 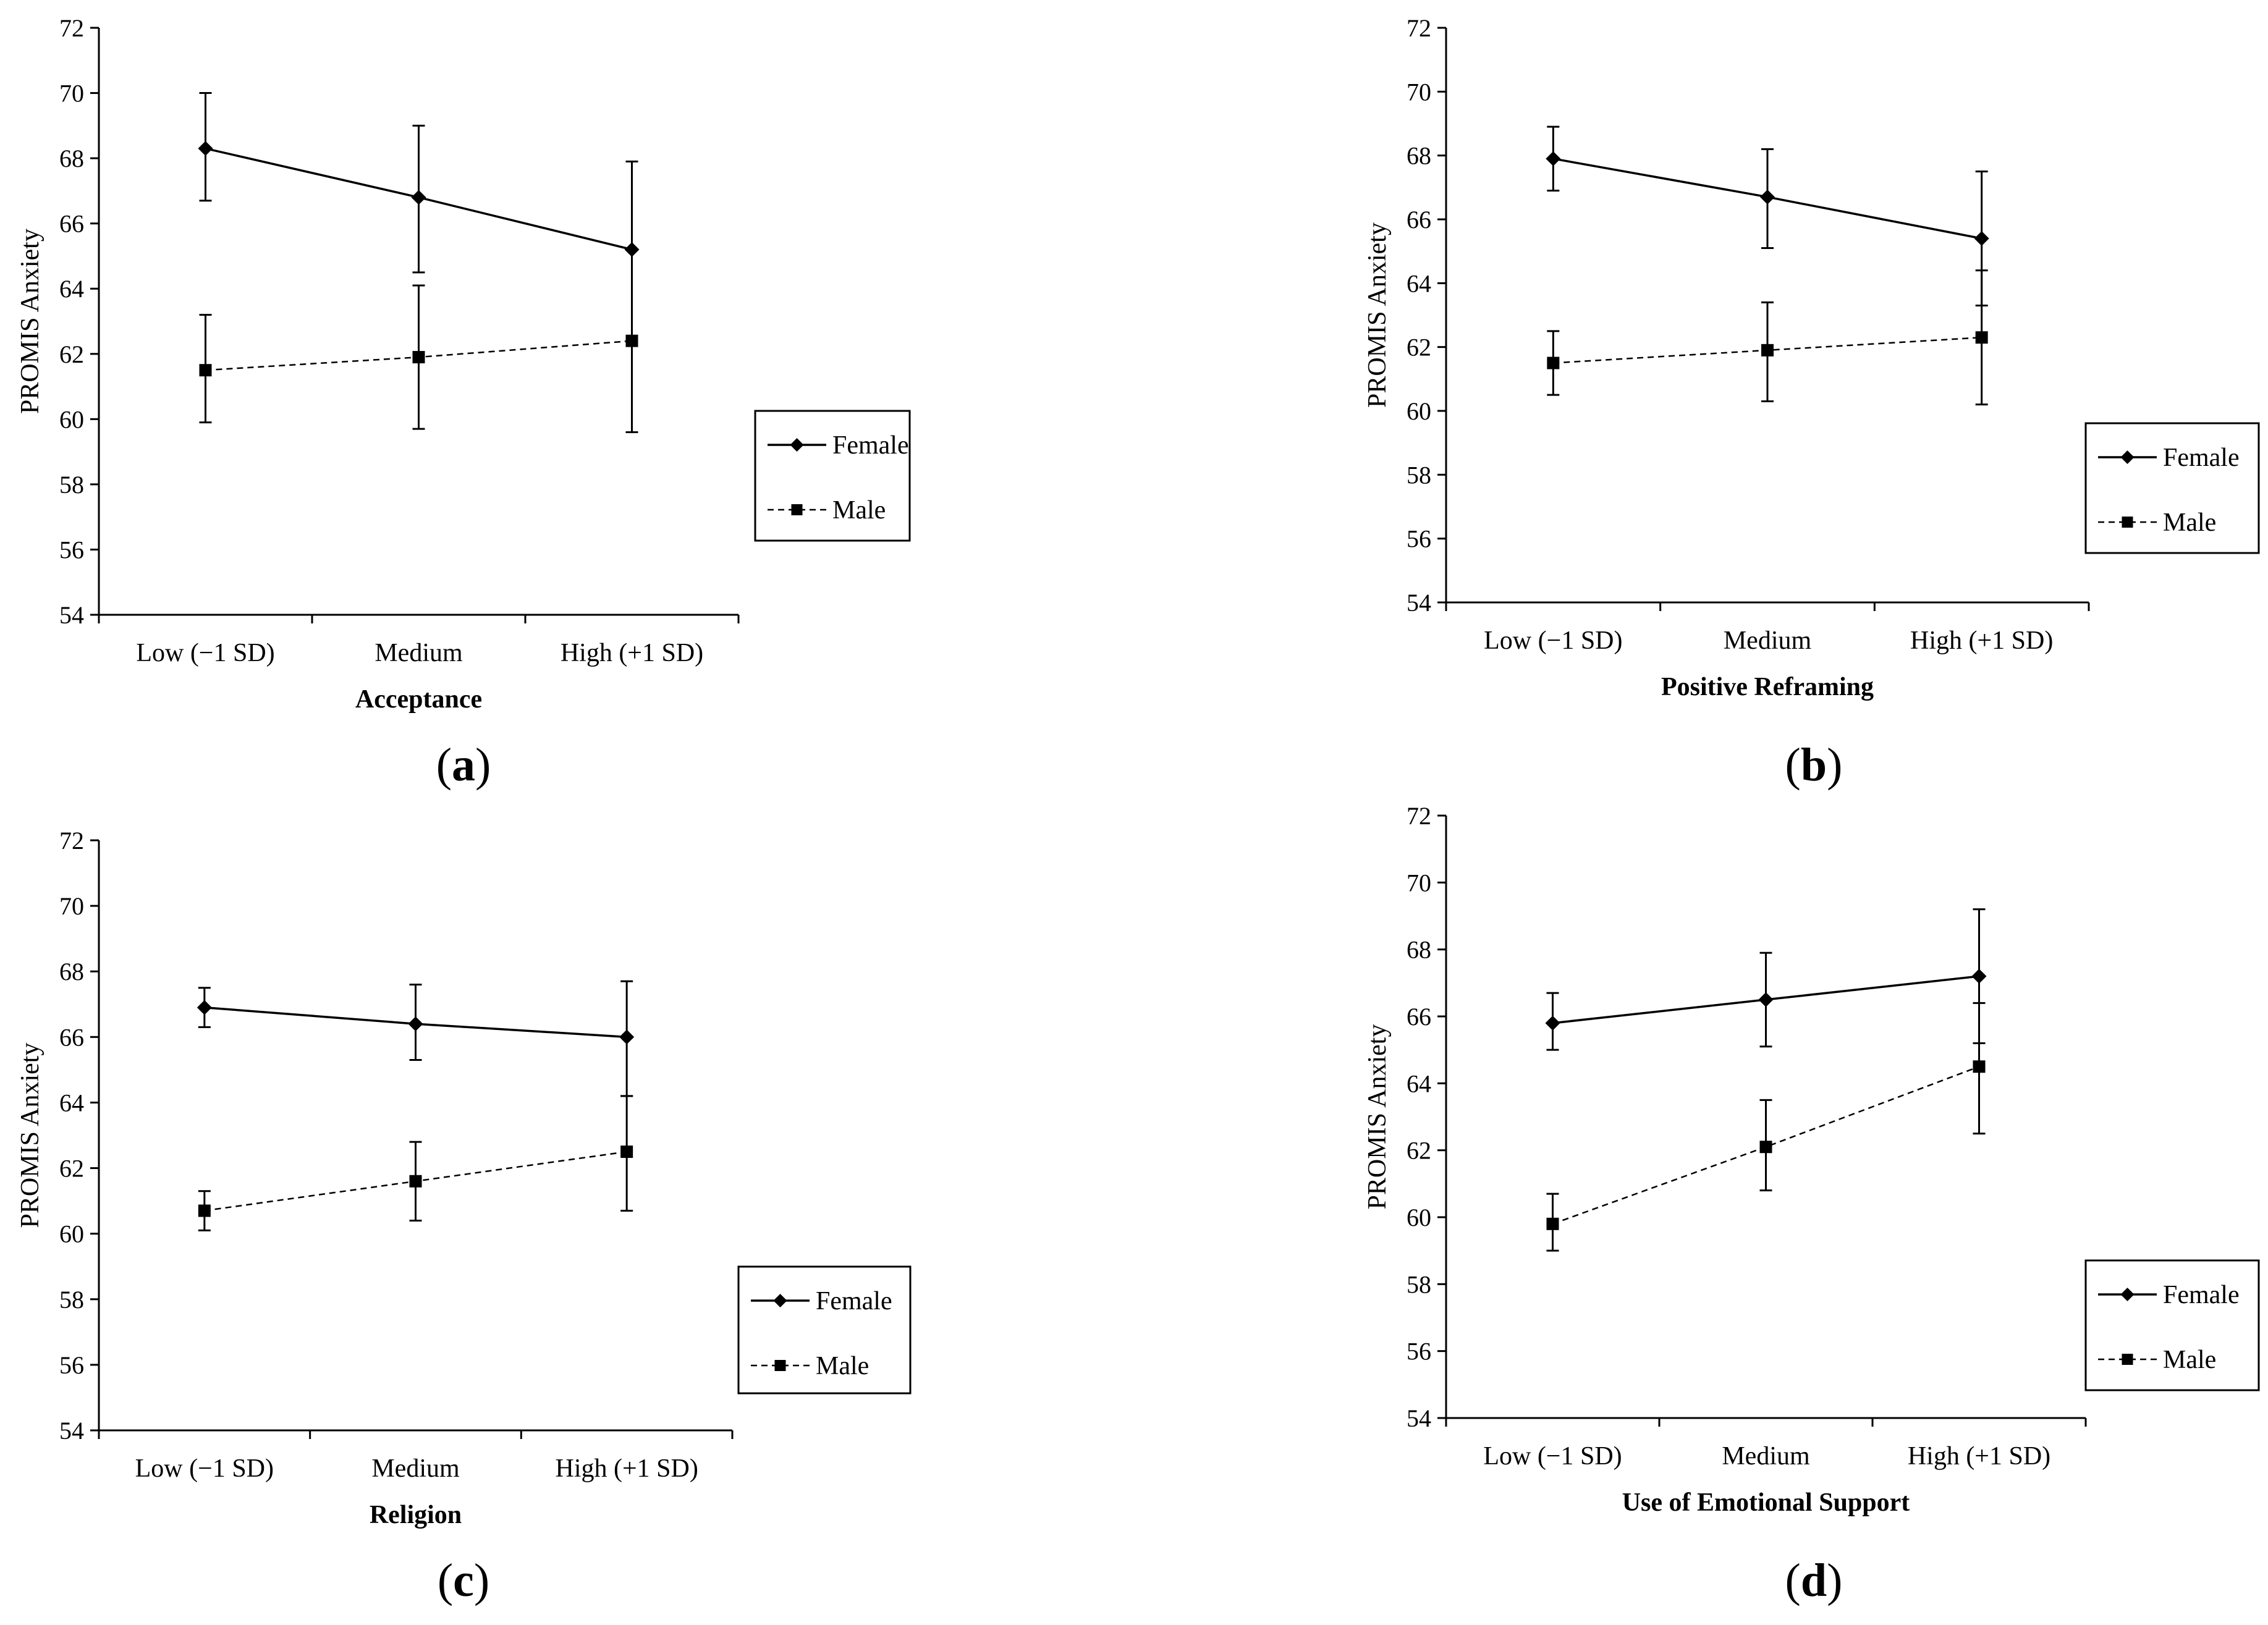 I want to click on panel-label-d: (d), so click(x=1814, y=1580).